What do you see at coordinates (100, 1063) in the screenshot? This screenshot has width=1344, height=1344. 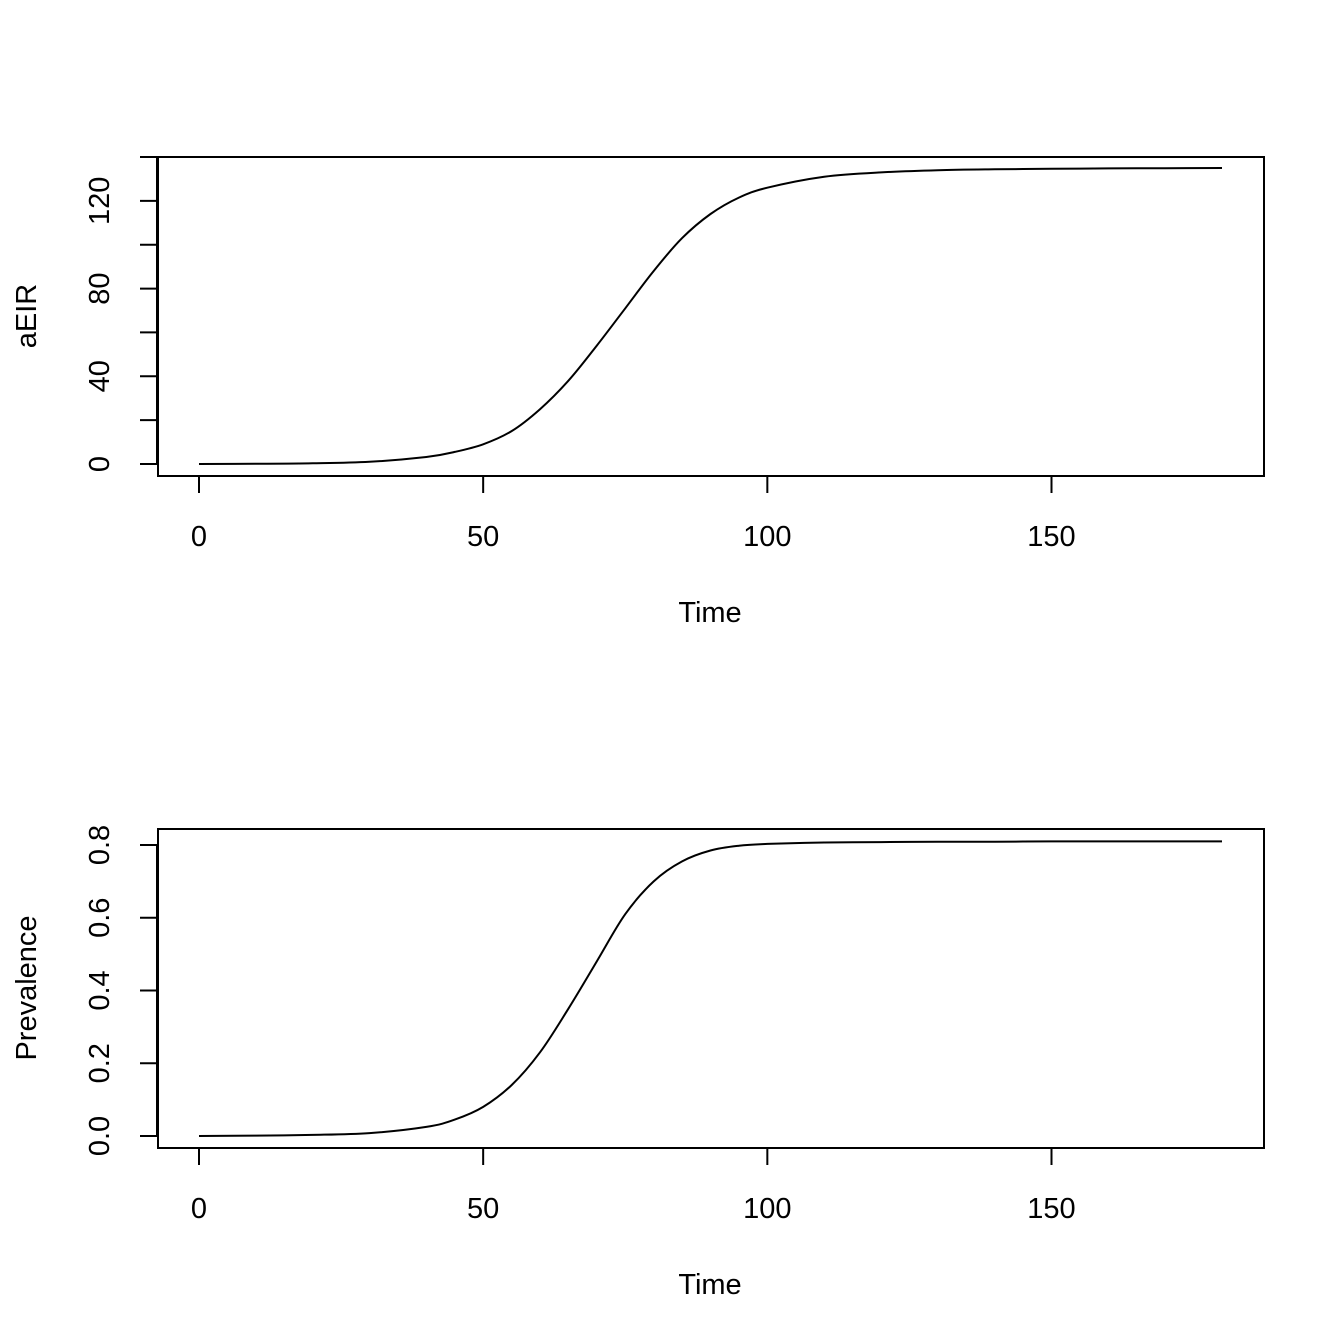 I see `y-tick-label: 0.2` at bounding box center [100, 1063].